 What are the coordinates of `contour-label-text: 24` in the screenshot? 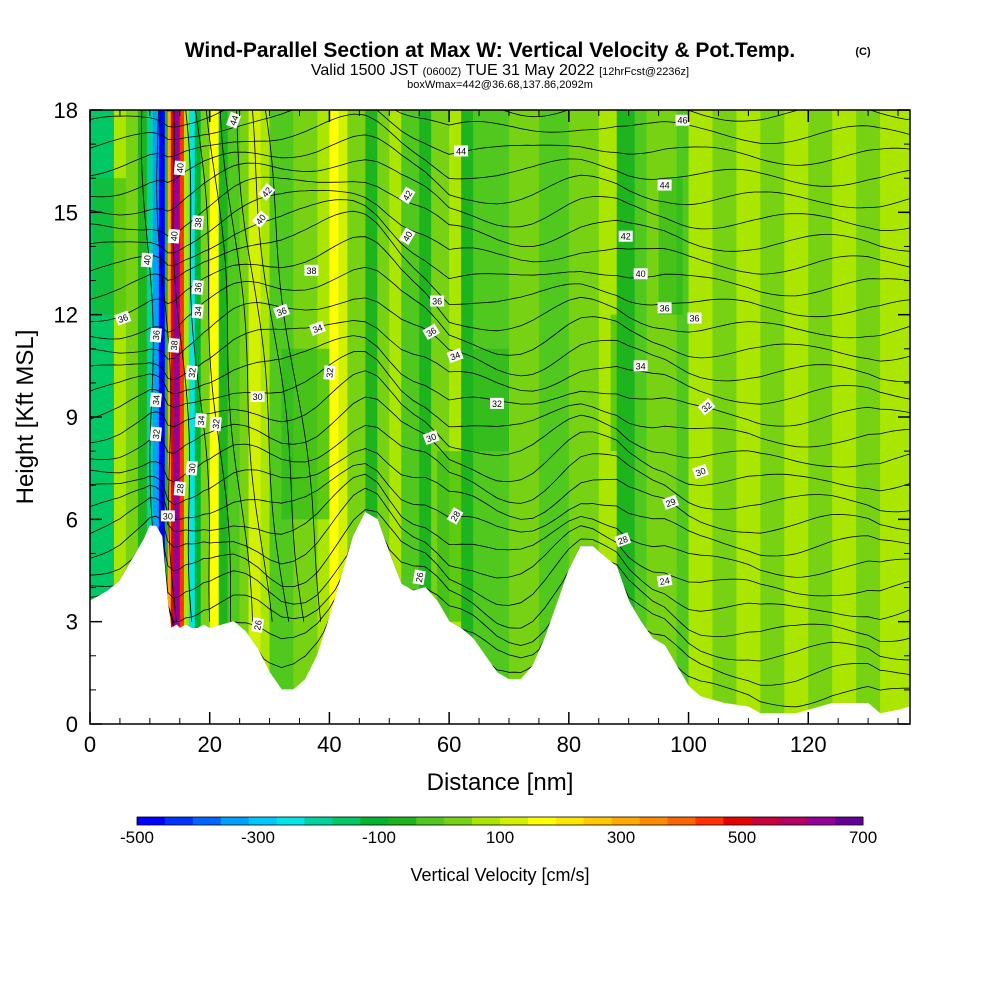 It's located at (665, 581).